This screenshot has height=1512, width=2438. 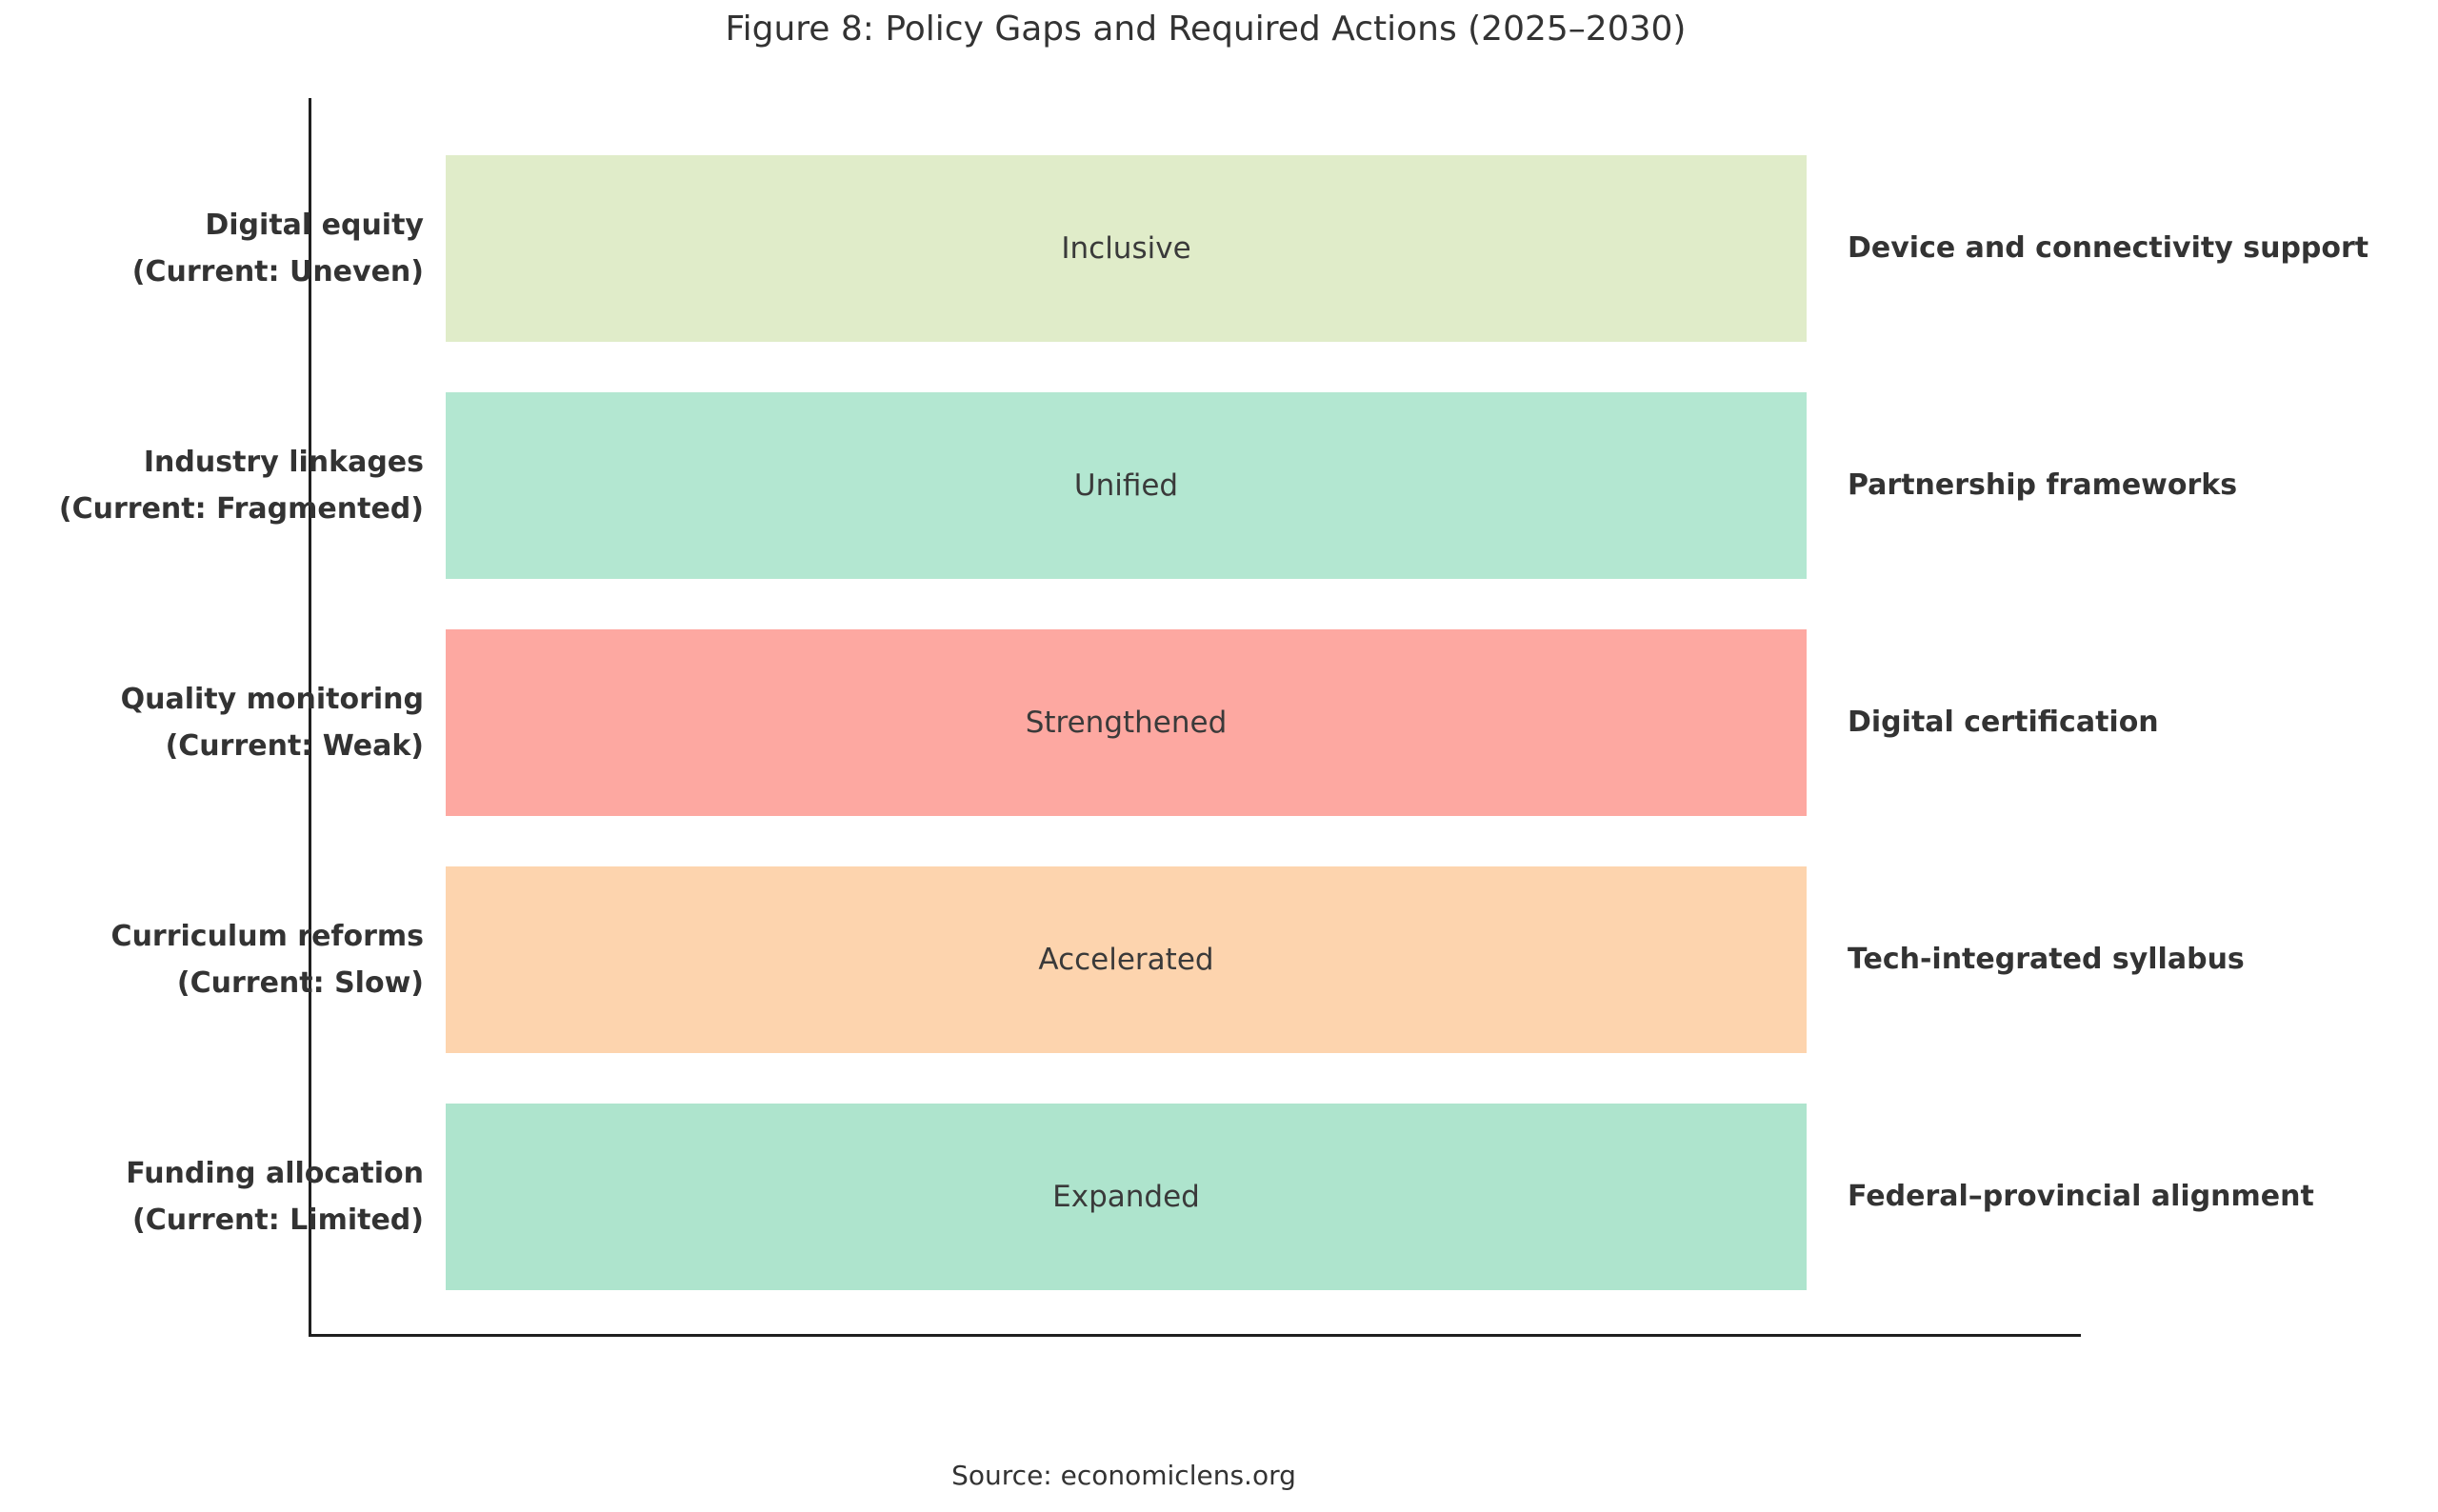 I want to click on bar-value-label: Accelerated, so click(x=1126, y=960).